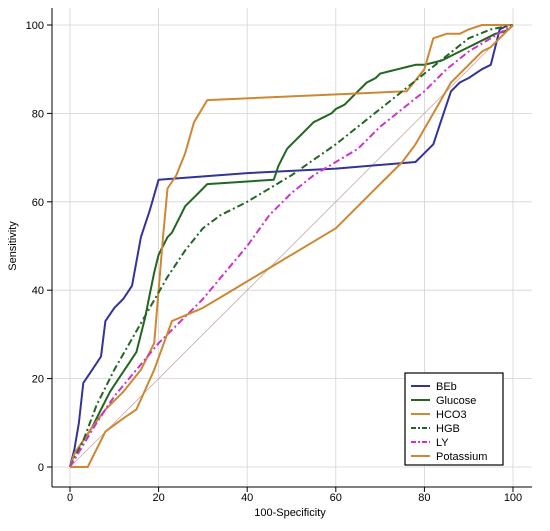  I want to click on y-tick-label: 40, so click(38, 291).